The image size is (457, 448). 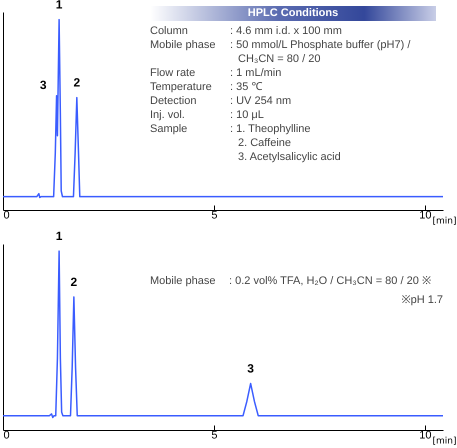 What do you see at coordinates (256, 73) in the screenshot?
I see `annotation: : 1 mL/min` at bounding box center [256, 73].